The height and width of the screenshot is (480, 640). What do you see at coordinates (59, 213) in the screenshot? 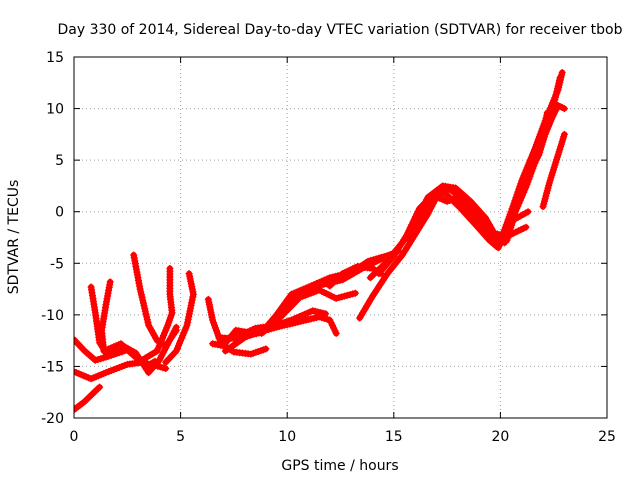
I see `y-tick-label: 0` at bounding box center [59, 213].